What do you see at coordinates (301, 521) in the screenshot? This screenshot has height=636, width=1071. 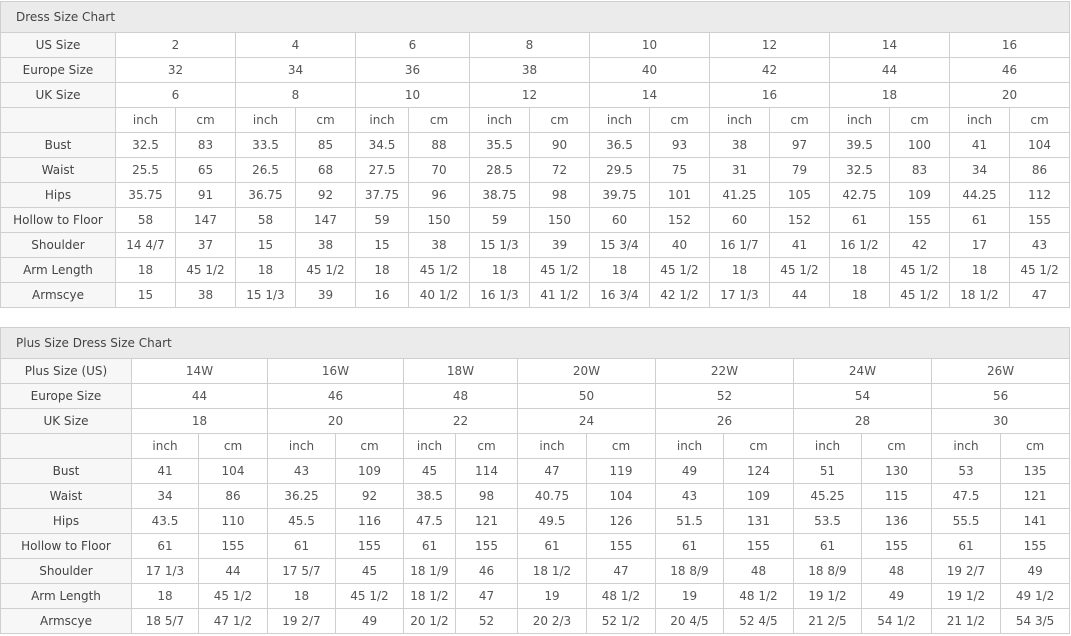 I see `measurement-cell: 45.5` at bounding box center [301, 521].